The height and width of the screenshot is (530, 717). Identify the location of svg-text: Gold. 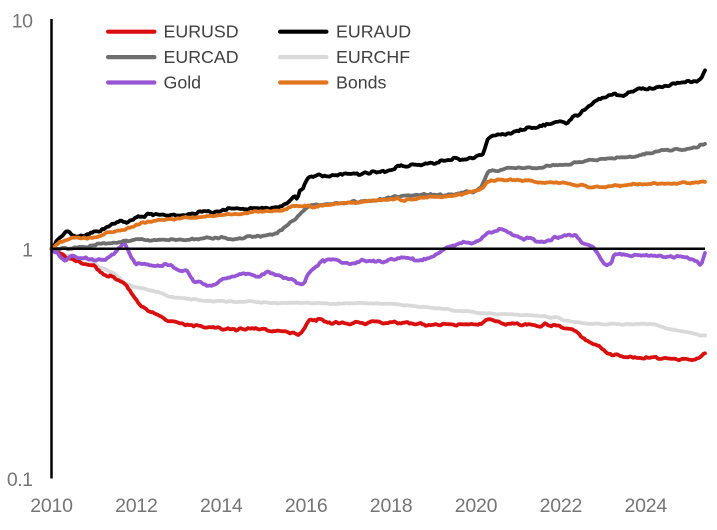
(183, 83).